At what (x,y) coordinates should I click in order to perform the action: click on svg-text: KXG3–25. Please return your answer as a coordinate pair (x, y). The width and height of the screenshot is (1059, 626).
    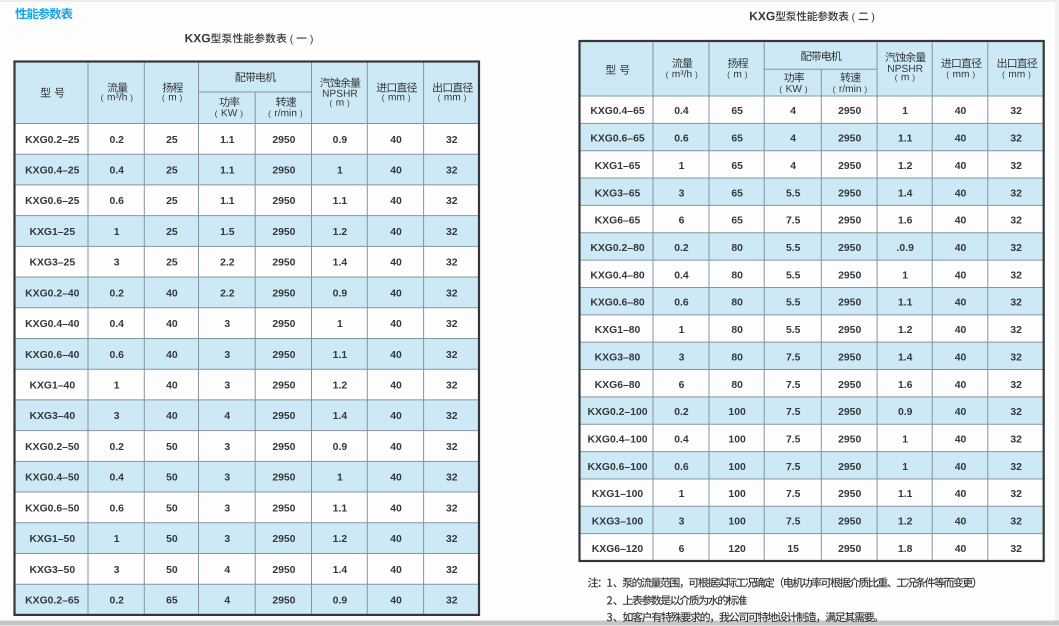
    Looking at the image, I should click on (52, 263).